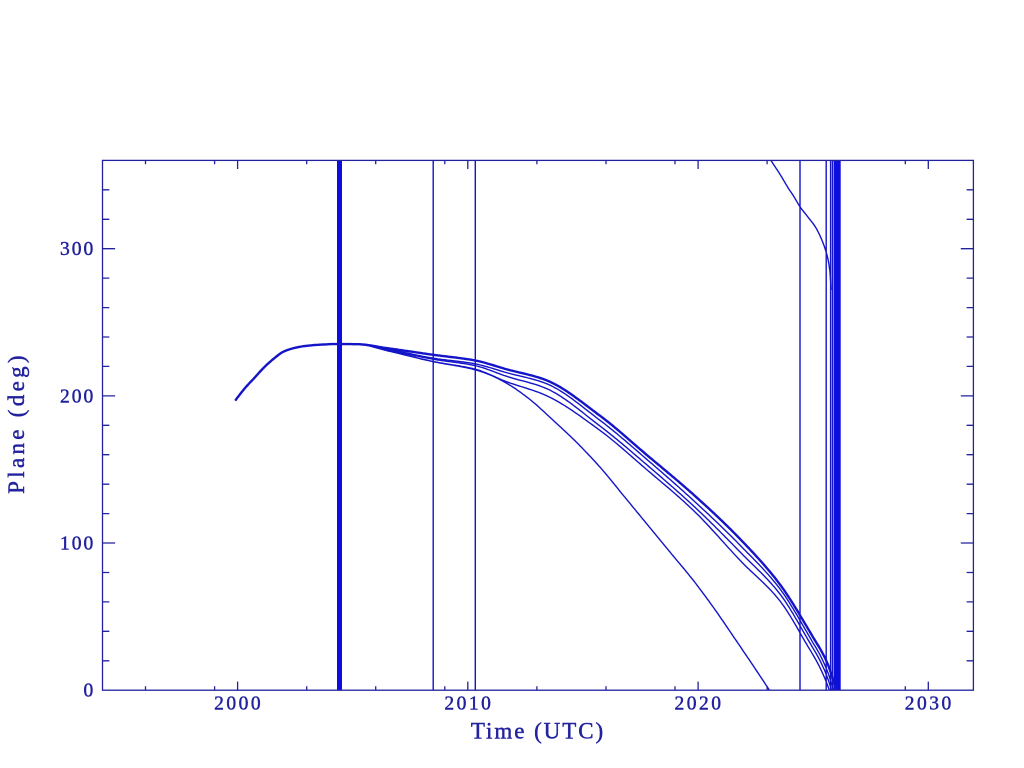  What do you see at coordinates (929, 704) in the screenshot?
I see `svg-text: 2030` at bounding box center [929, 704].